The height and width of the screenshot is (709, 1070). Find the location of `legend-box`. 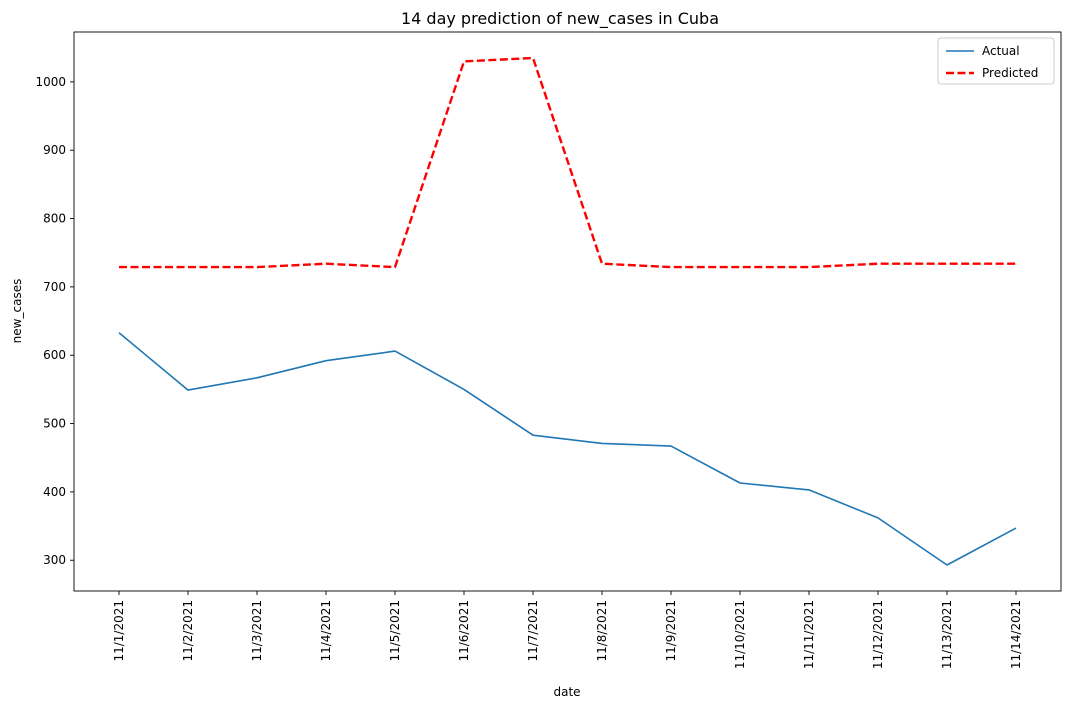

legend-box is located at coordinates (996, 61).